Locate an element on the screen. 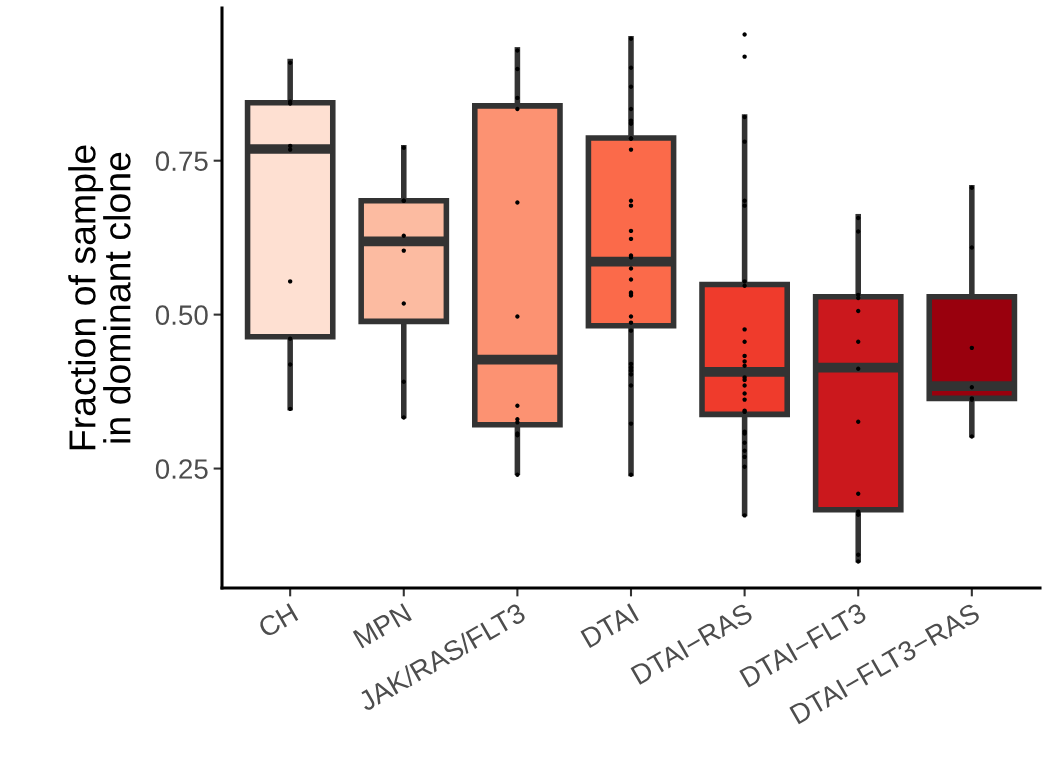  y-tick-label: 0.25 is located at coordinates (181, 469).